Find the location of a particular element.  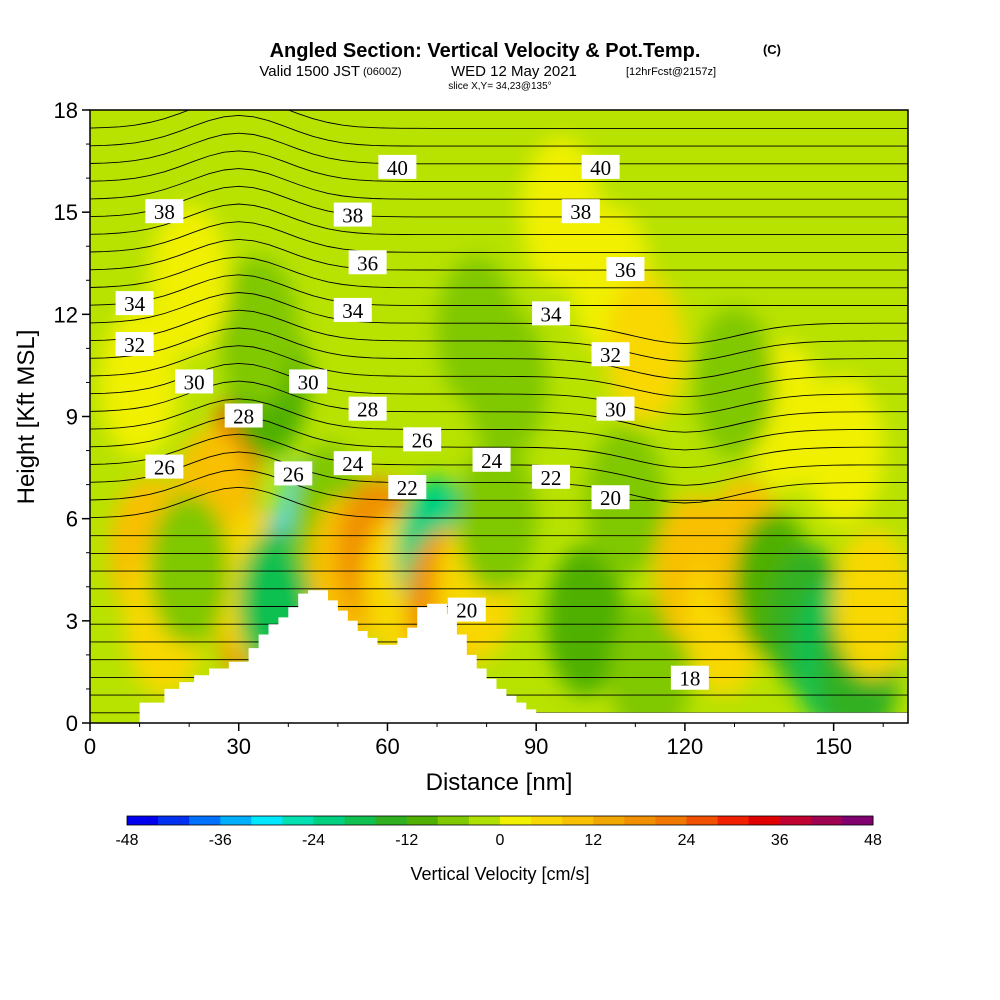

y-axis-title: Height [Kft MSL] is located at coordinates (26, 417).